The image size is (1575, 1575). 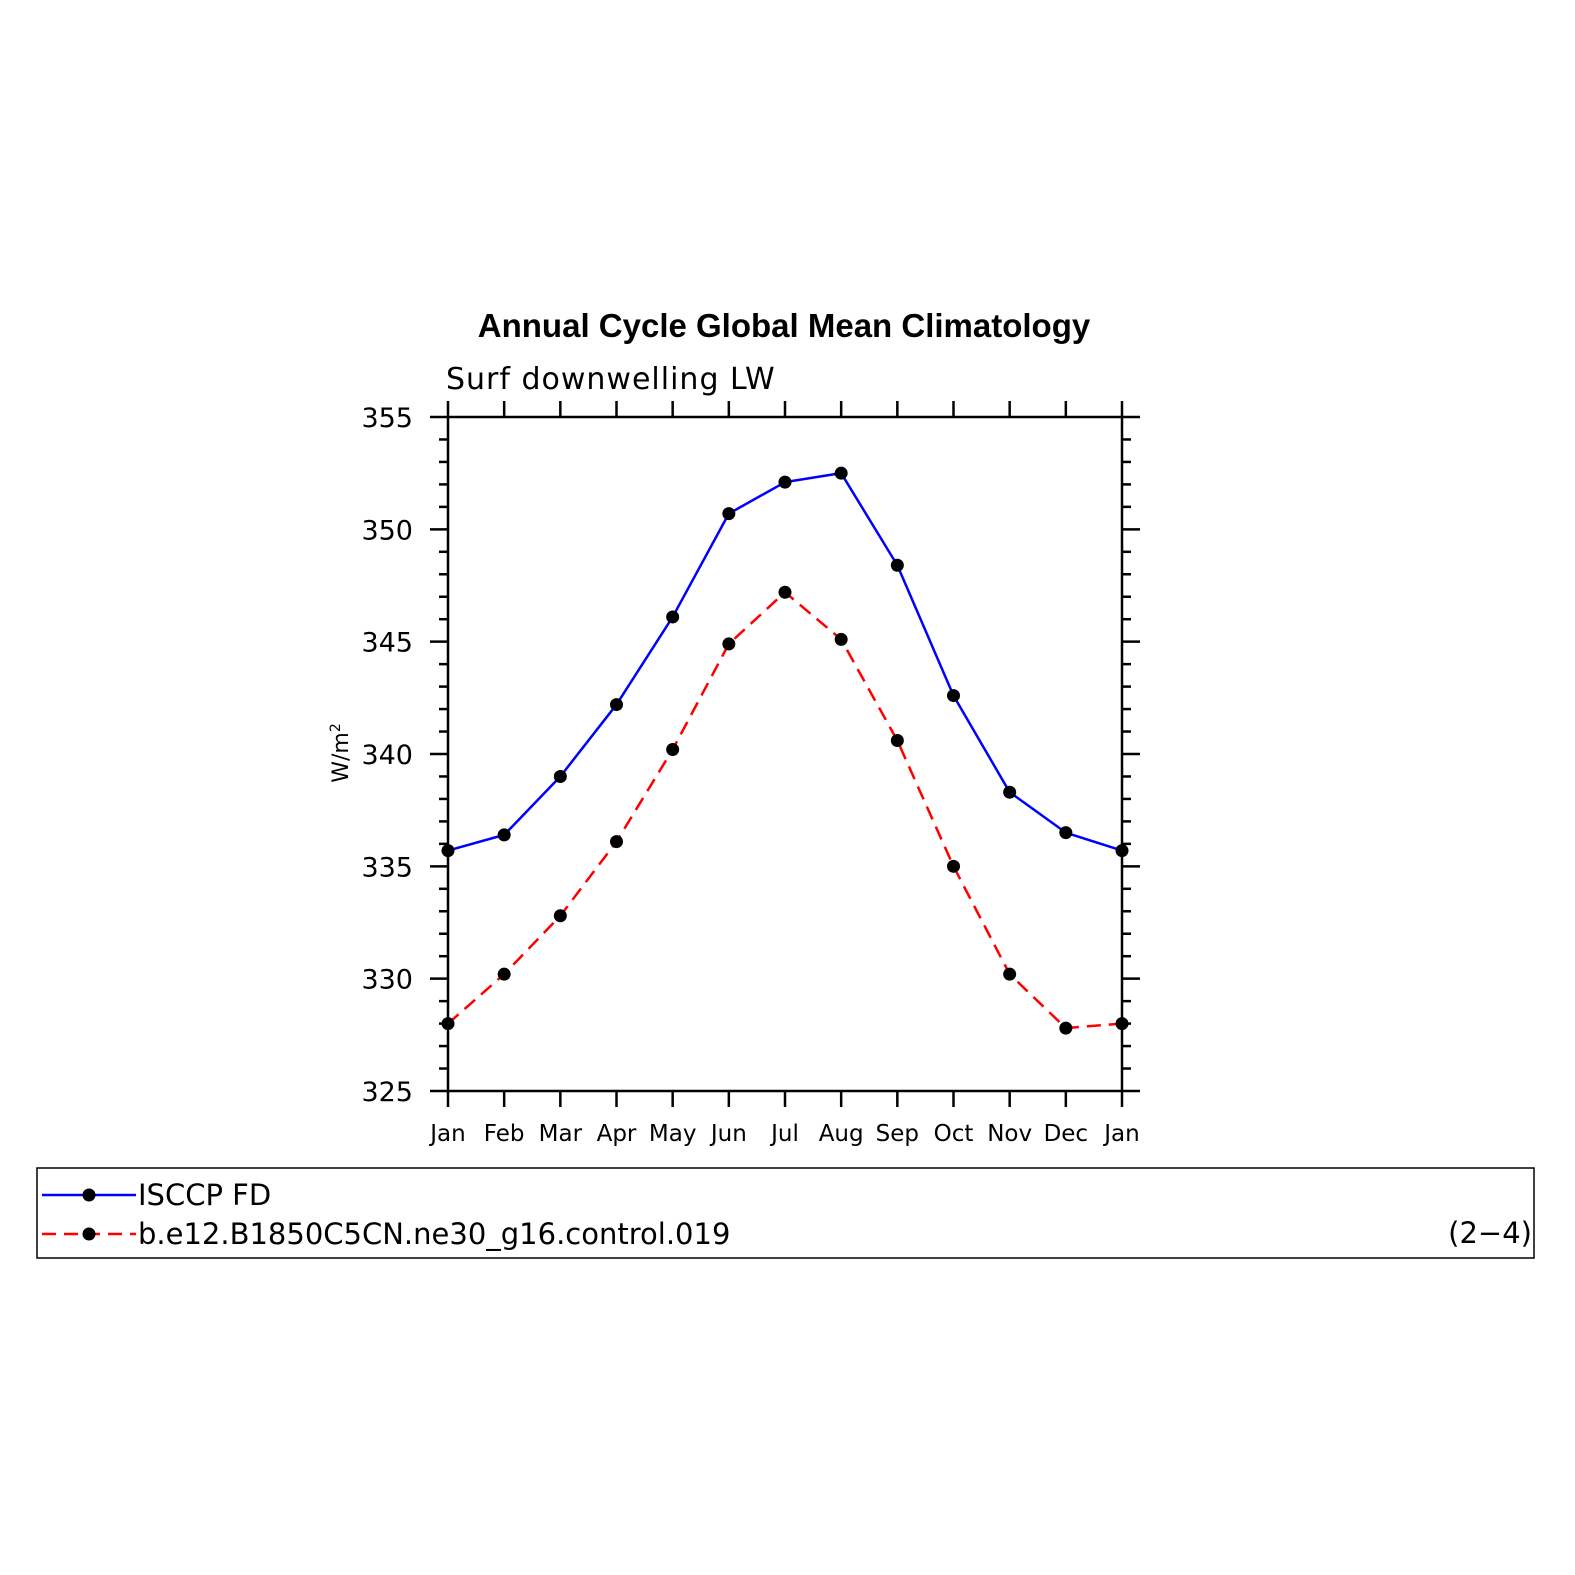 What do you see at coordinates (728, 1134) in the screenshot?
I see `x-tick-label: Jun` at bounding box center [728, 1134].